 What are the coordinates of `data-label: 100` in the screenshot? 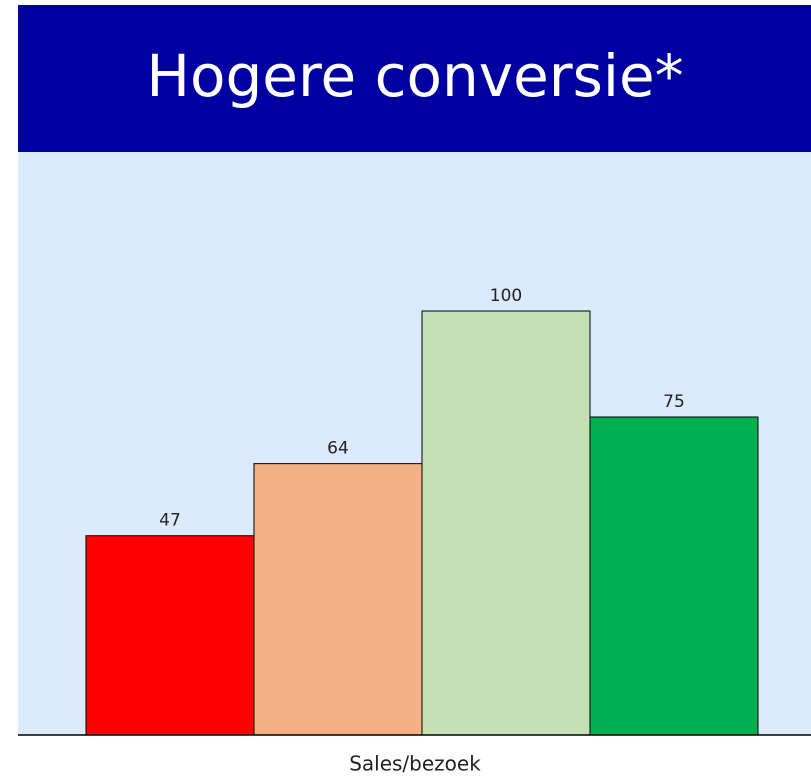 It's located at (506, 296).